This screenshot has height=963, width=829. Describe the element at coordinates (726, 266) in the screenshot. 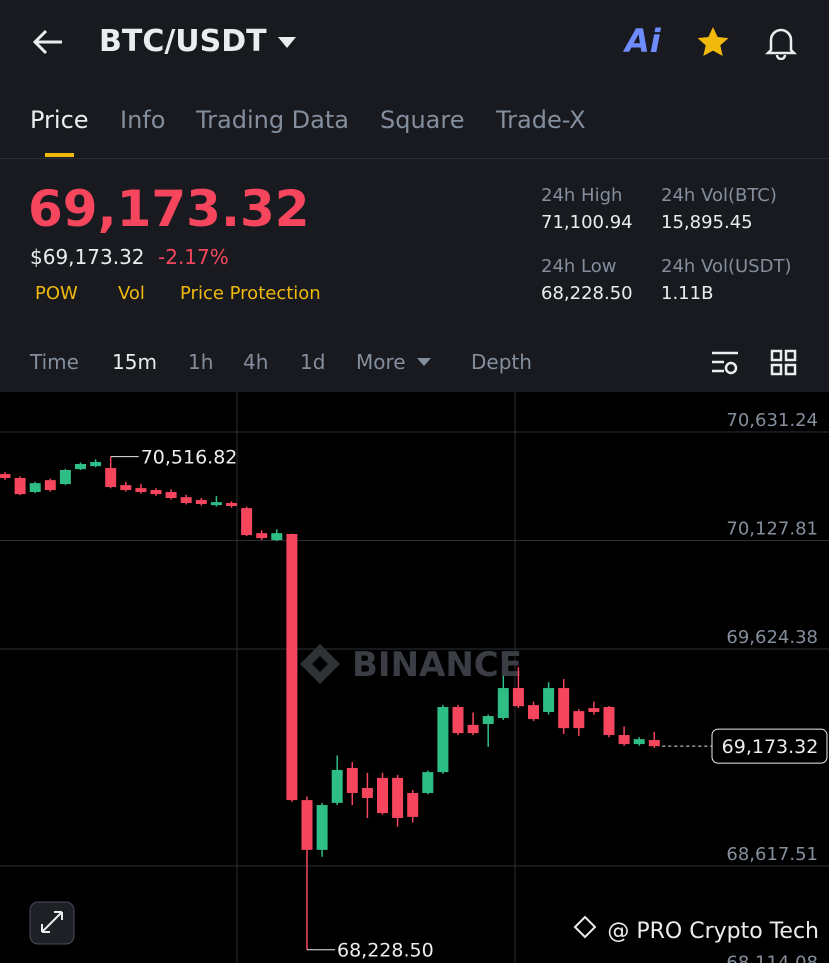

I see `stat-label: 24h Vol(USDT)` at that location.